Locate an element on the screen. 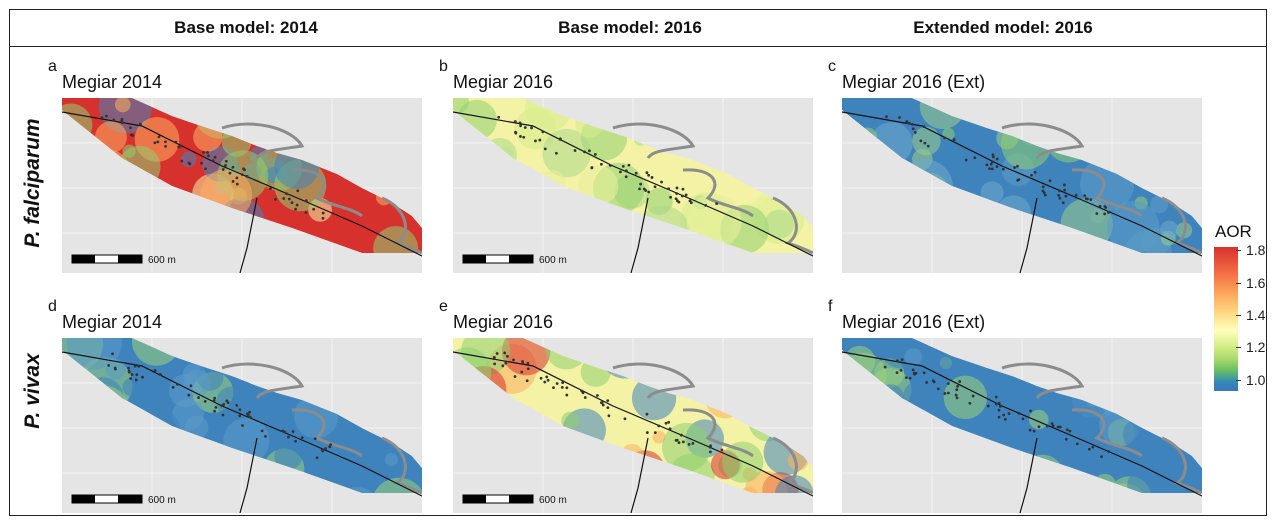 The width and height of the screenshot is (1278, 522). panel-title-c: Megiar 2016 (Ext) is located at coordinates (914, 82).